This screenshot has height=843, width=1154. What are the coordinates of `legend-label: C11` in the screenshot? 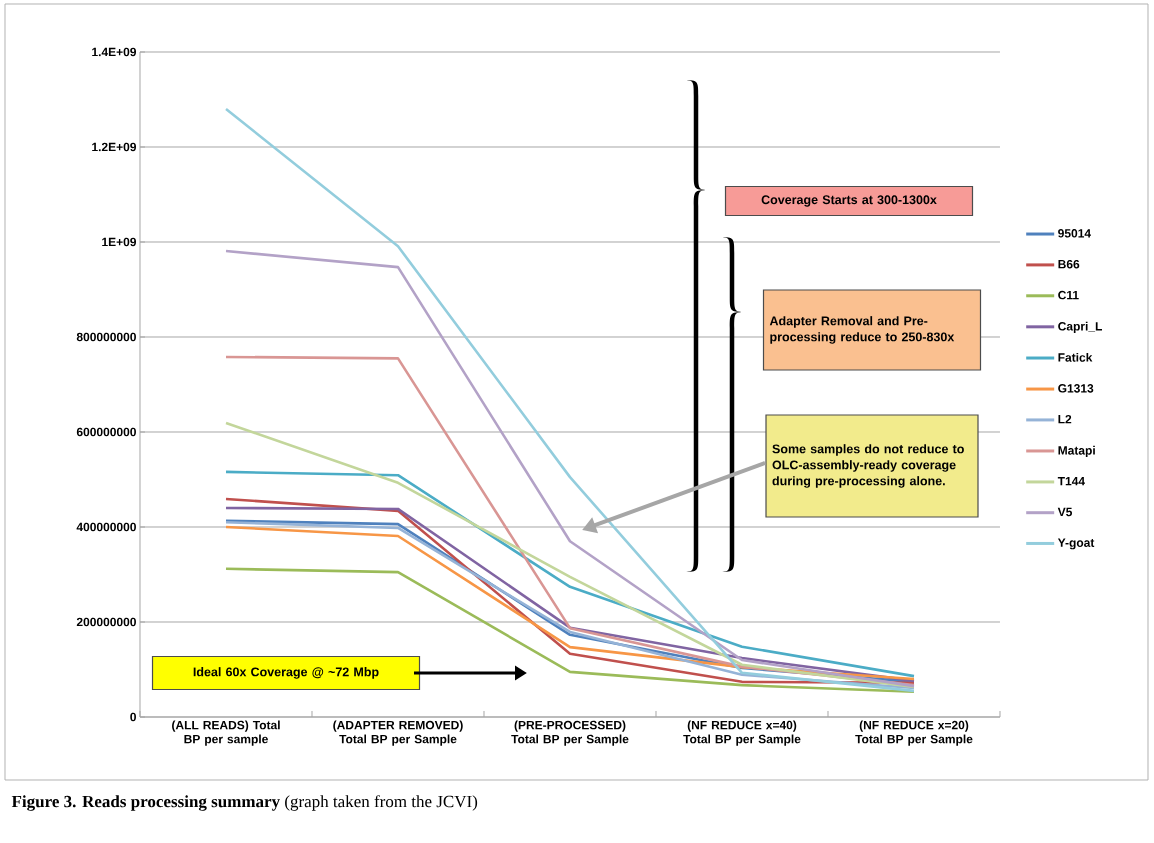 It's located at (1068, 295).